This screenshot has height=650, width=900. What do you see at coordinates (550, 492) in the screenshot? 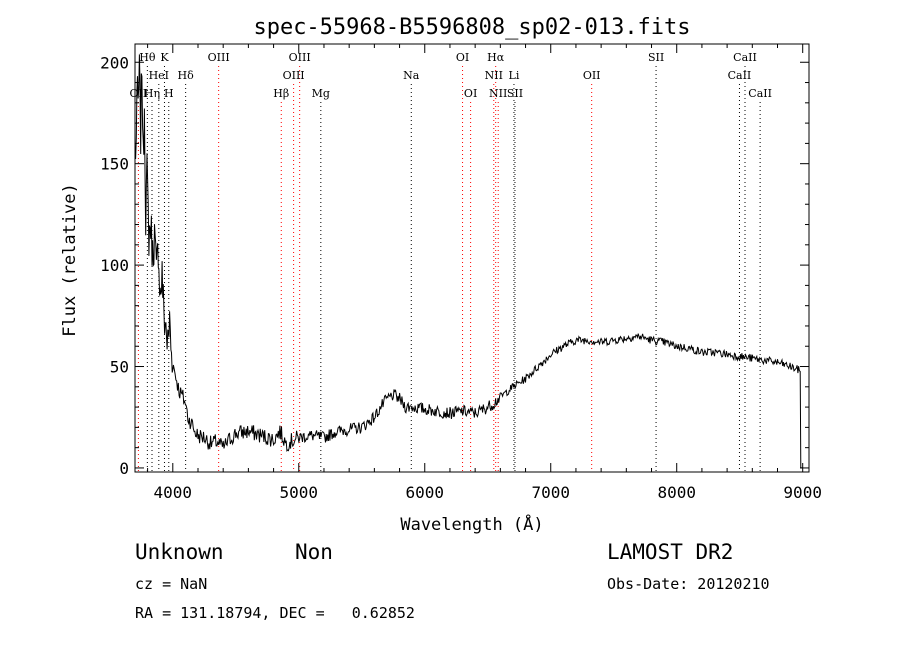
I see `x-tick-label: 7000` at bounding box center [550, 492].